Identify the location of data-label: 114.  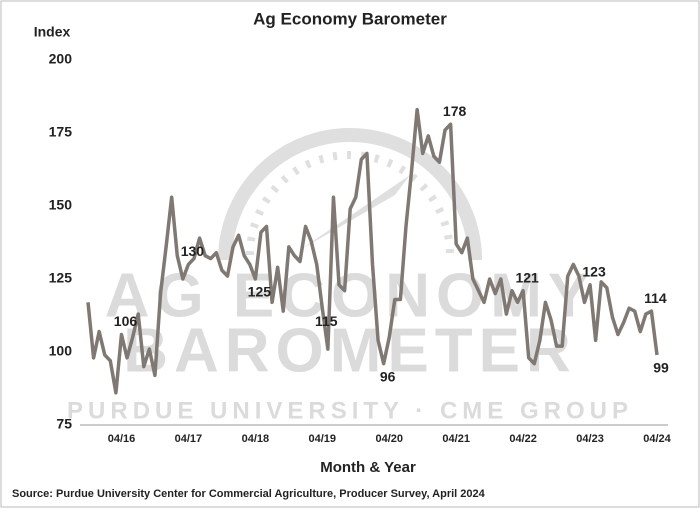
(655, 298).